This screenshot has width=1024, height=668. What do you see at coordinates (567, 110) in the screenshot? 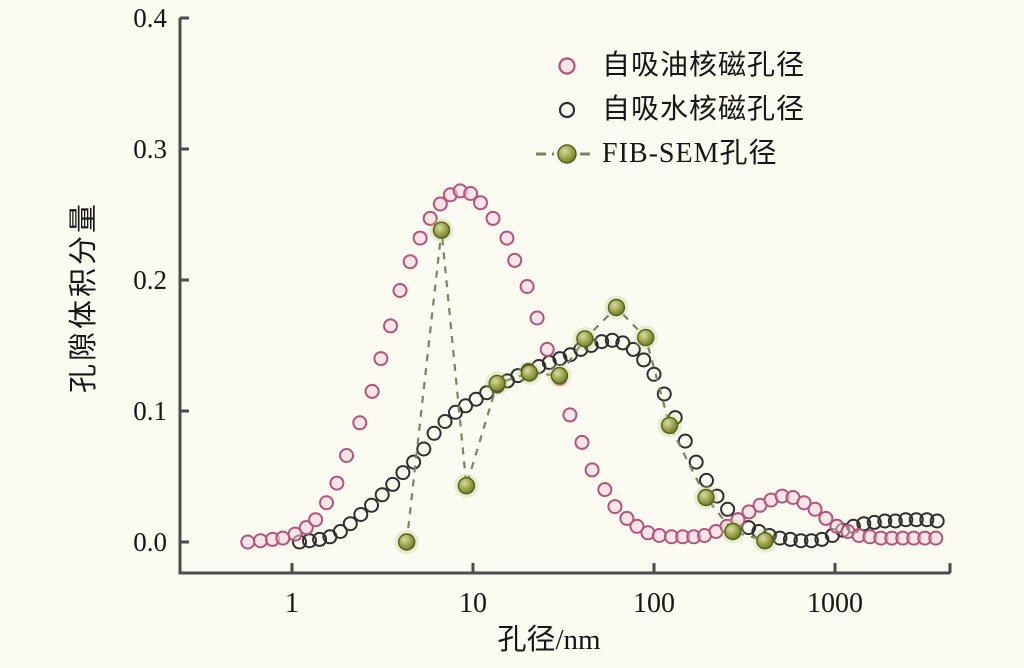
I see `open-circle-black-icon` at bounding box center [567, 110].